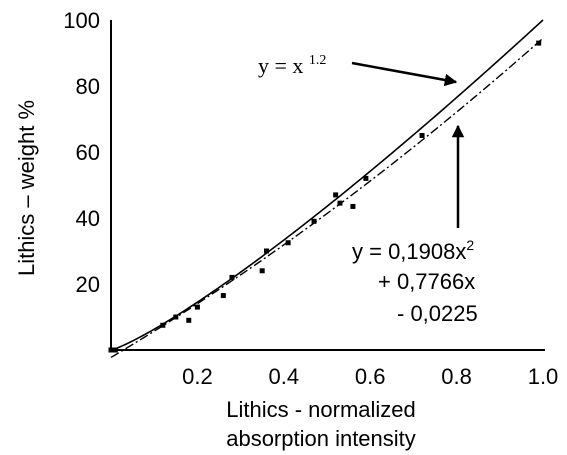 This screenshot has width=567, height=455. I want to click on power-equation-exponent: 1.2, so click(318, 60).